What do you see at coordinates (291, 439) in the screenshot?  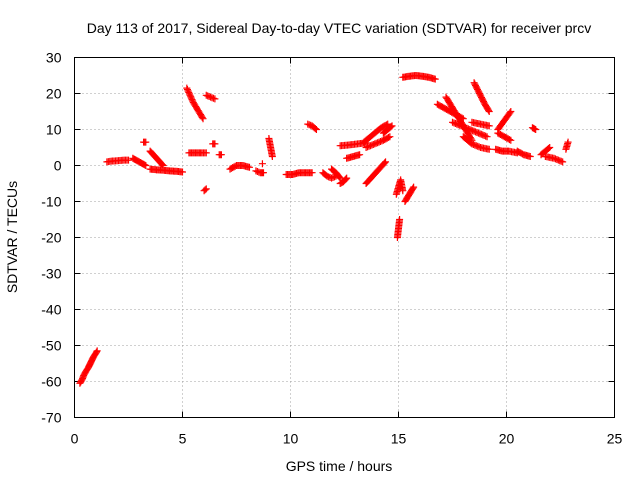 I see `x-tick-label: 10` at bounding box center [291, 439].